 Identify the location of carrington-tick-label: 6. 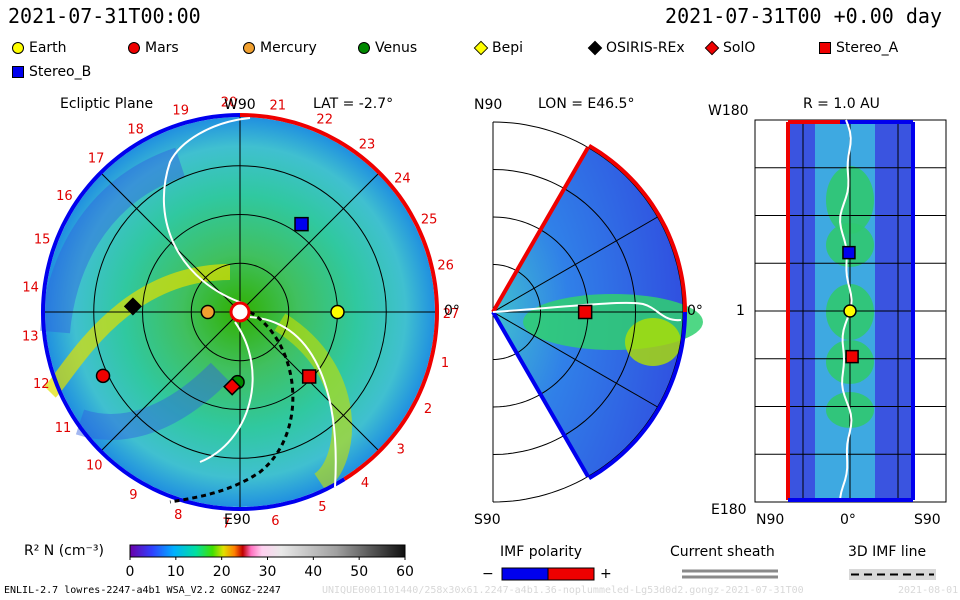
(275, 521).